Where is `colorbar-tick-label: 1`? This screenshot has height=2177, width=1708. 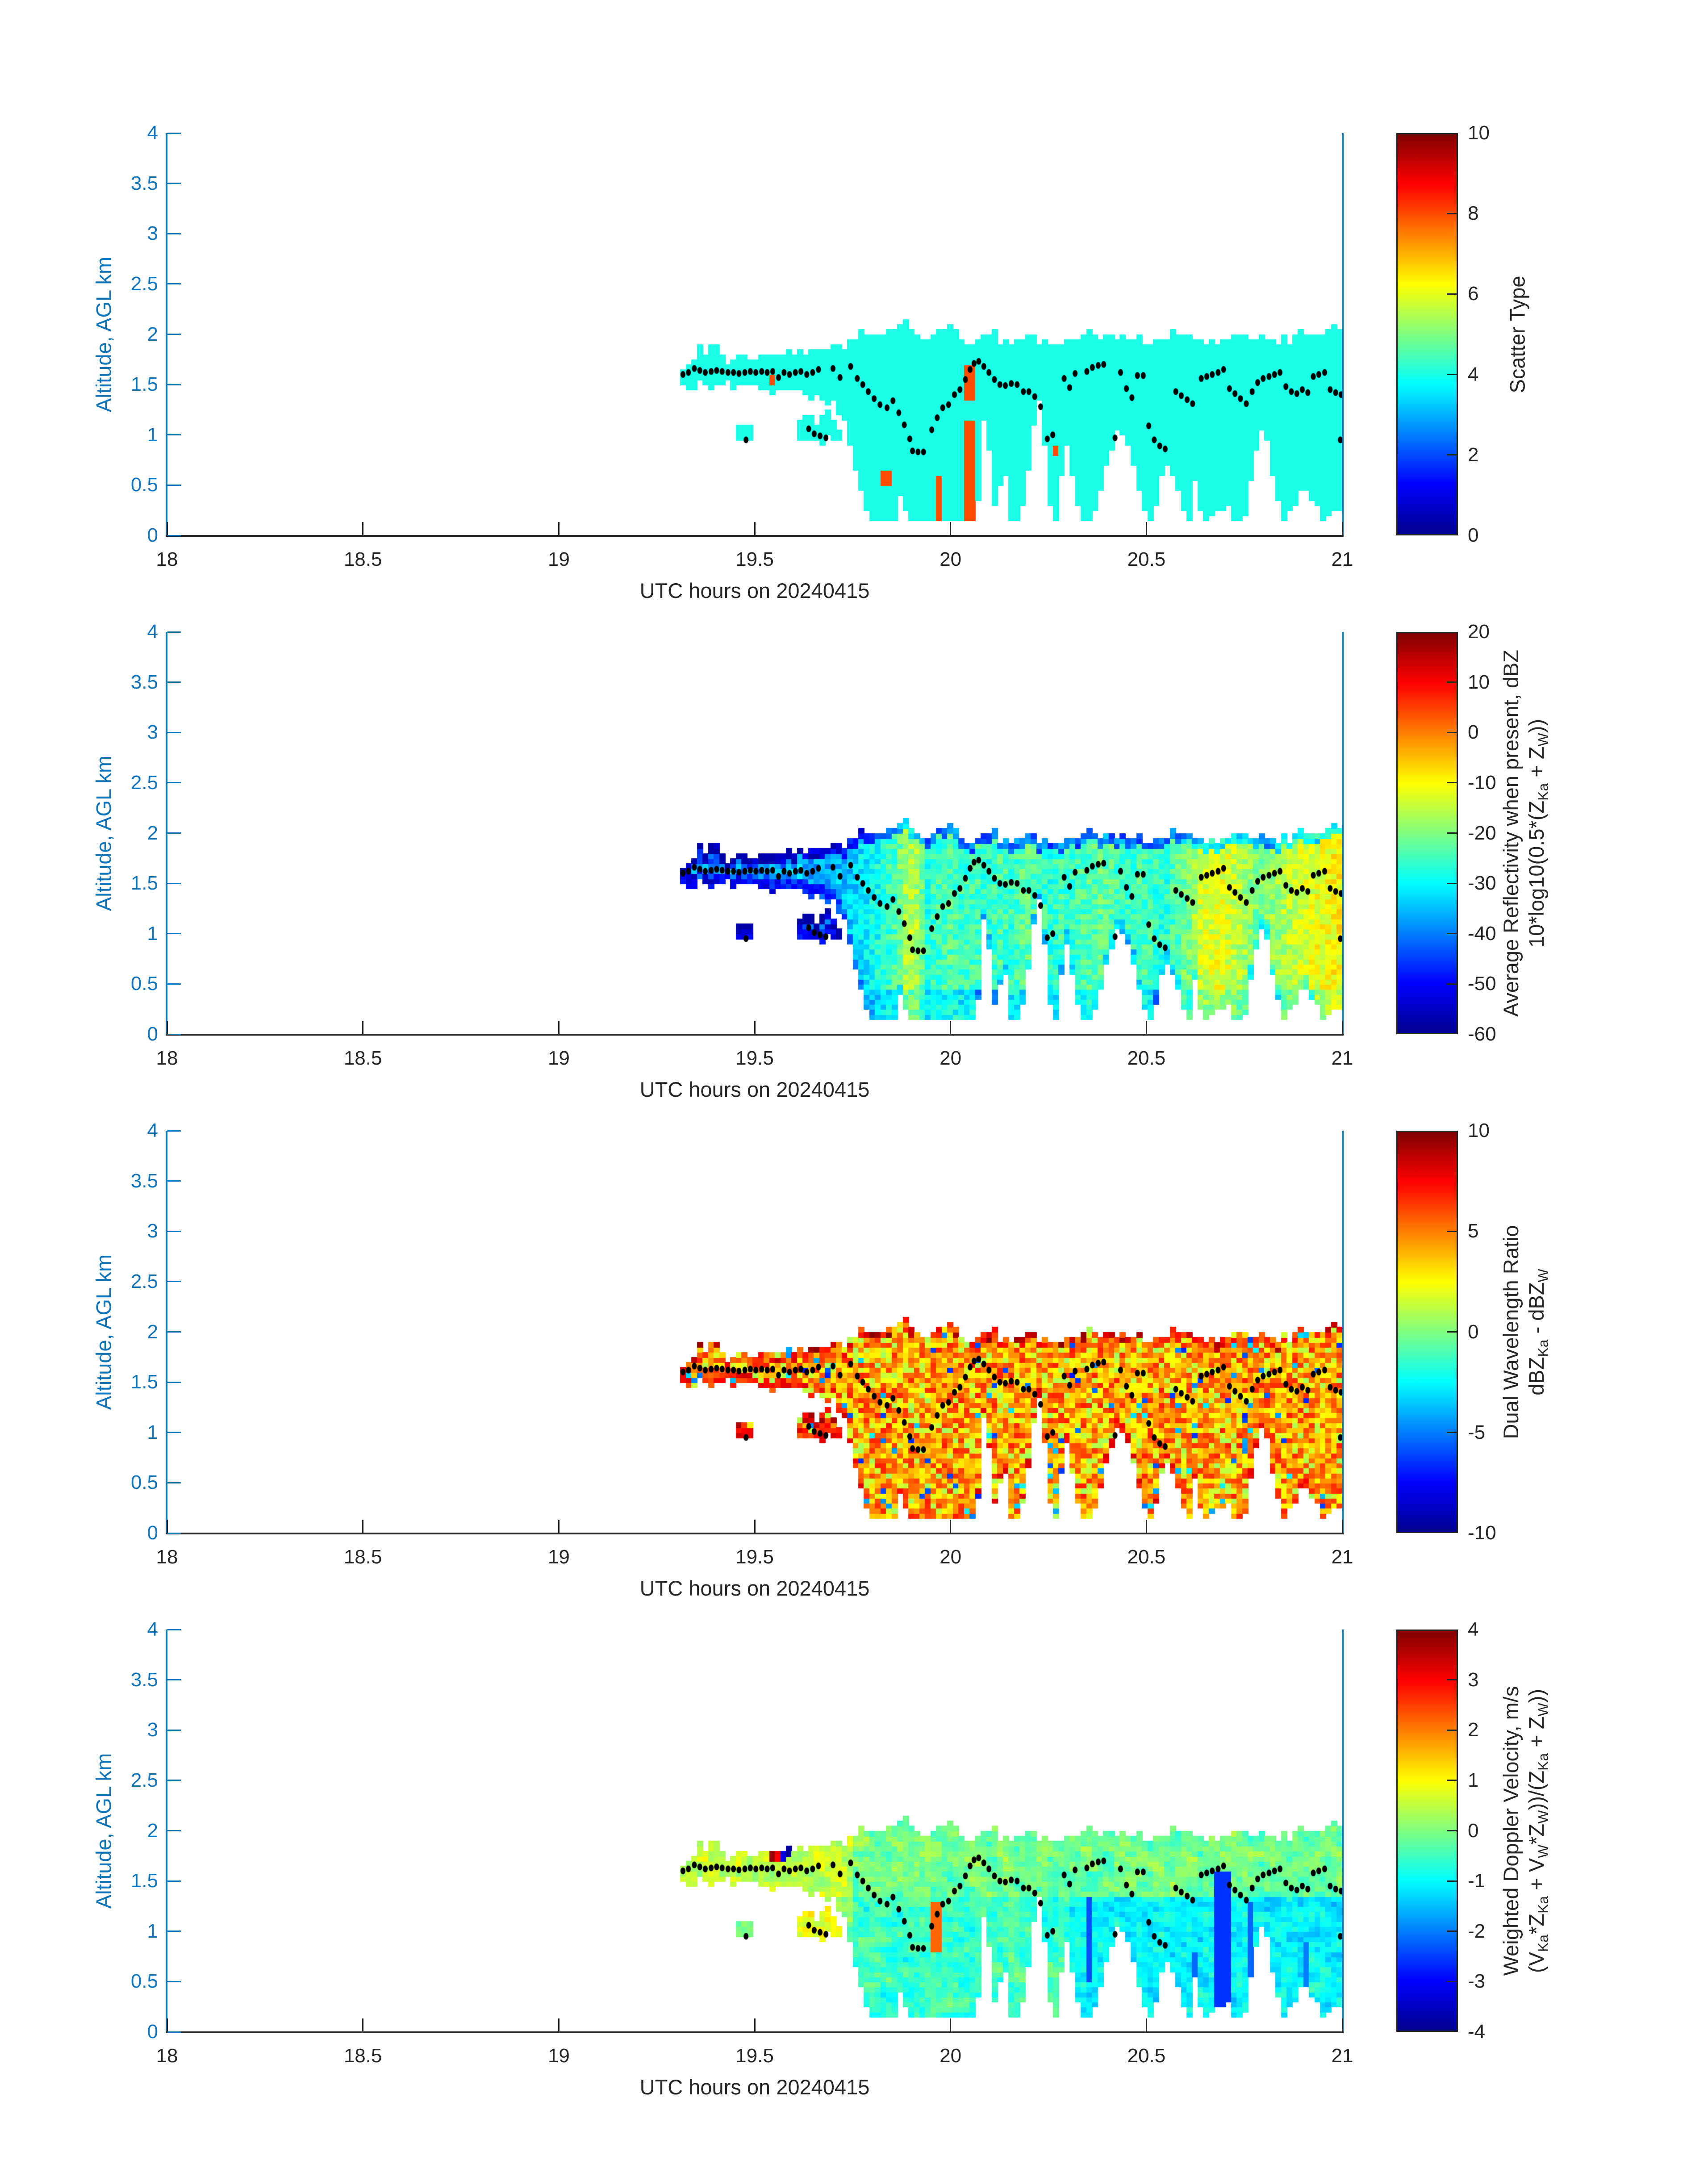
colorbar-tick-label: 1 is located at coordinates (1473, 1780).